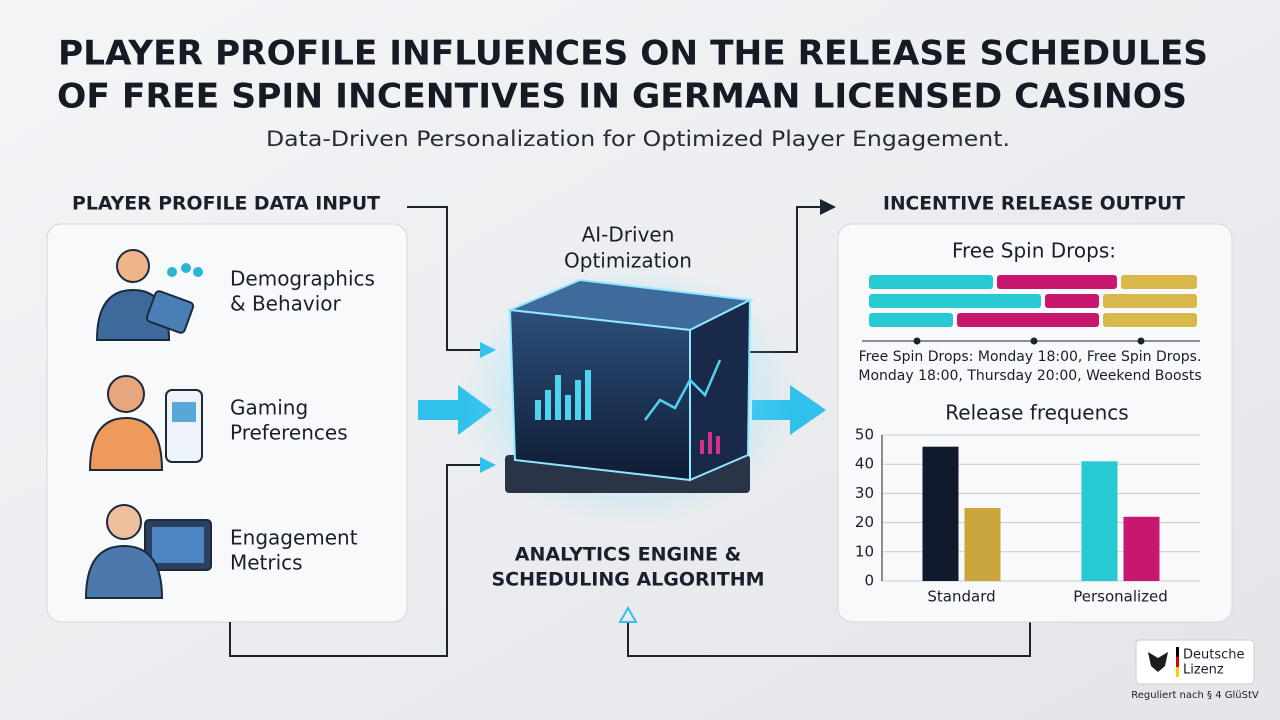 The image size is (1280, 720). Describe the element at coordinates (269, 408) in the screenshot. I see `input-item: Gaming` at that location.